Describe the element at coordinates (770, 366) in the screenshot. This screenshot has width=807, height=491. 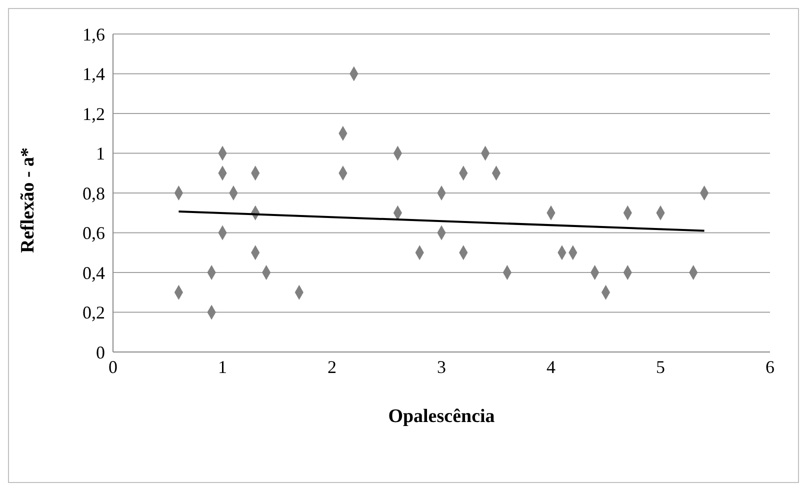
I see `x-tick-label: 6` at that location.